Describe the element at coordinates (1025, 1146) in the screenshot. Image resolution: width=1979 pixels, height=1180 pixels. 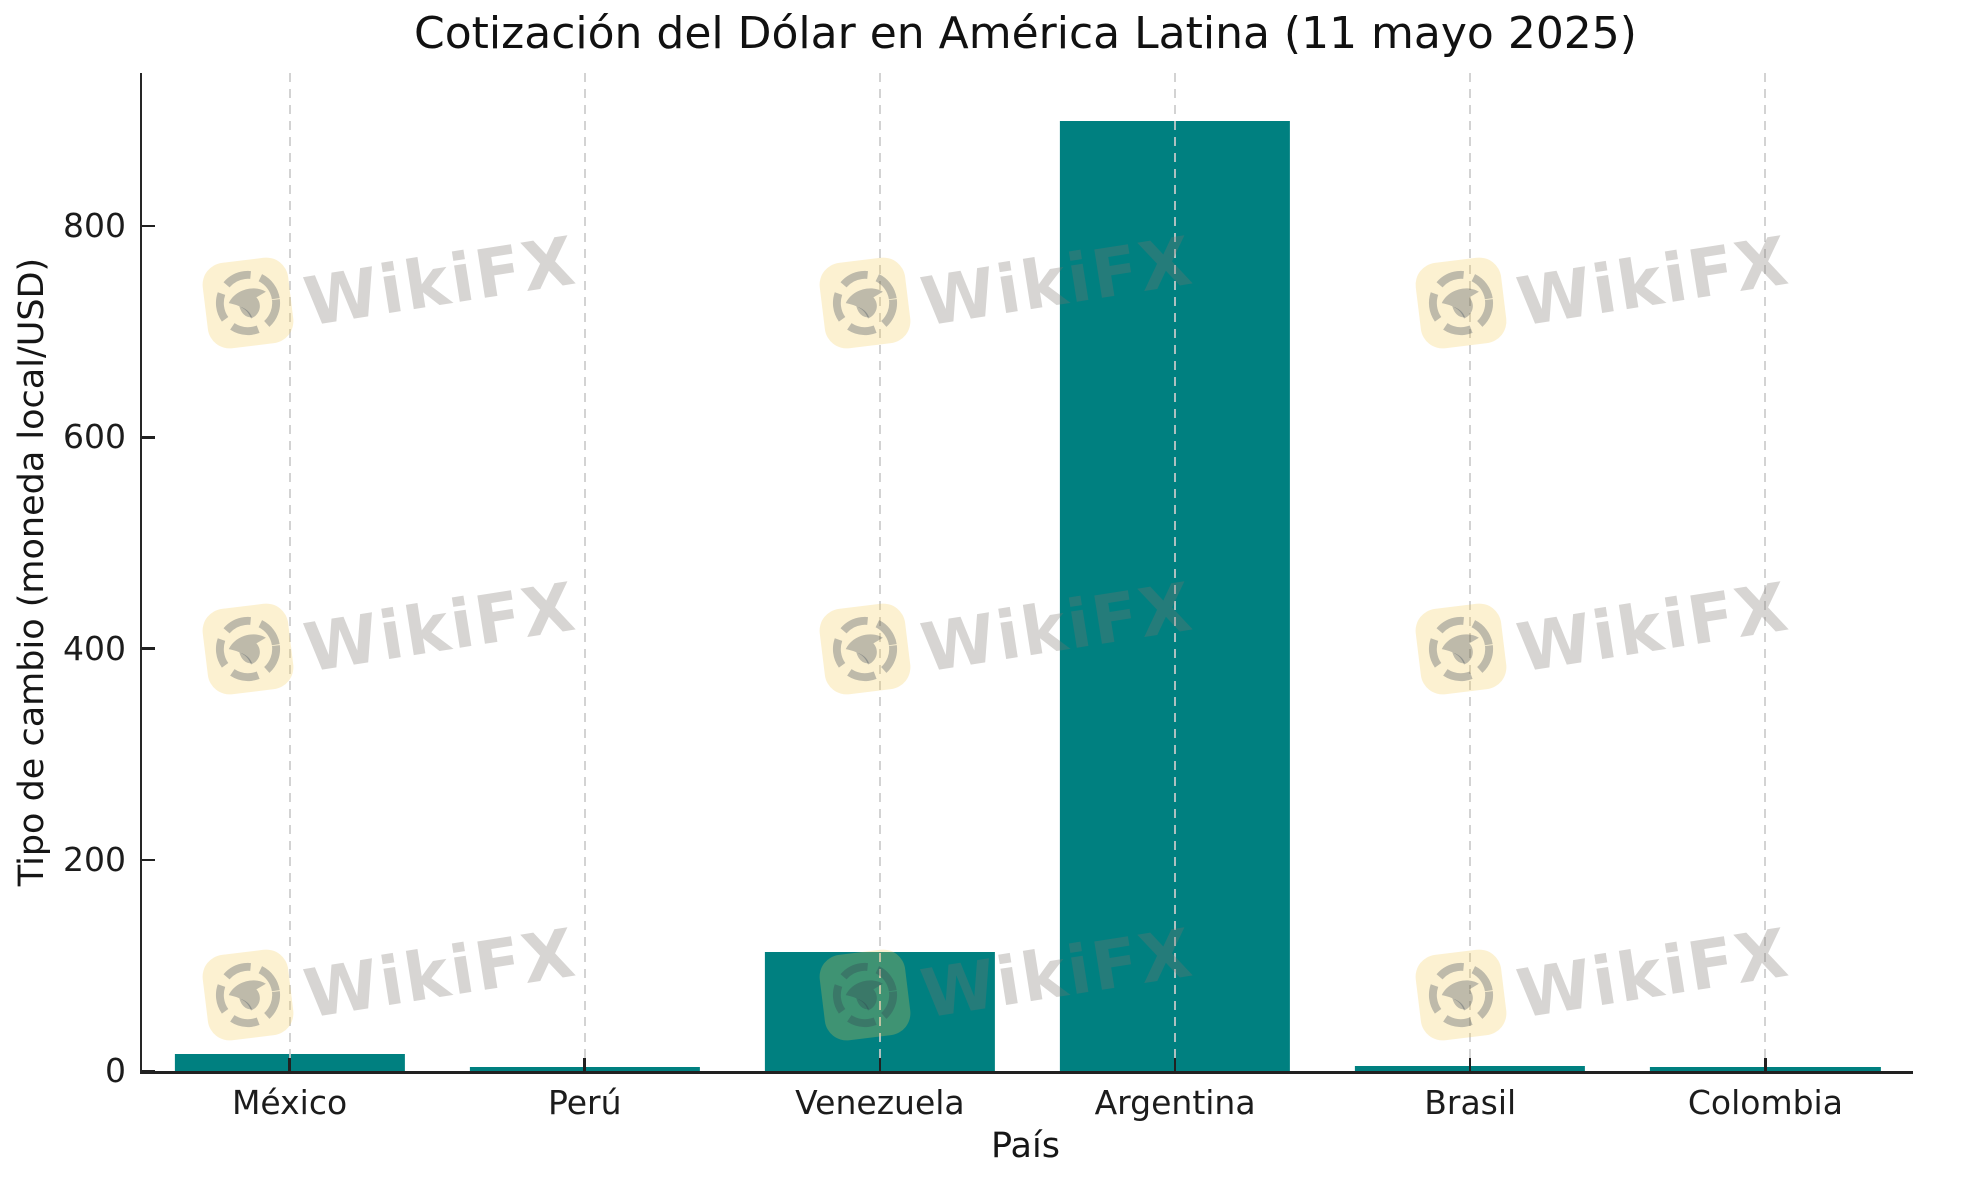
I see `x-axis-label: País` at that location.